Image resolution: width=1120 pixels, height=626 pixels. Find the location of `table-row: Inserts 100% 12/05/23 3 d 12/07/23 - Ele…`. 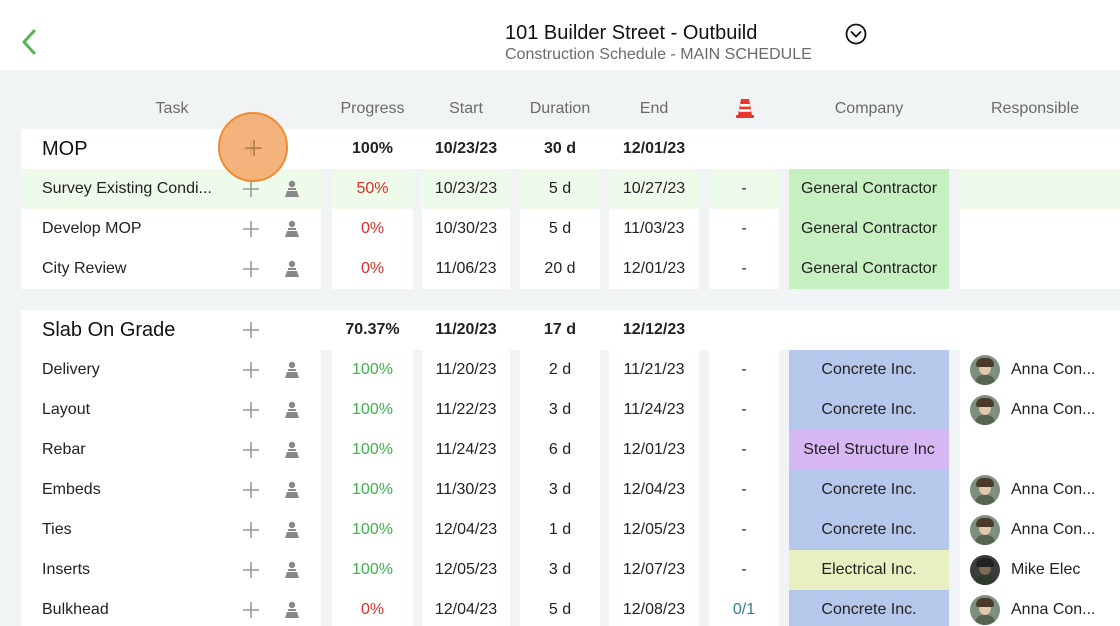

table-row: Inserts 100% 12/05/23 3 d 12/07/23 - Ele… is located at coordinates (570, 570).